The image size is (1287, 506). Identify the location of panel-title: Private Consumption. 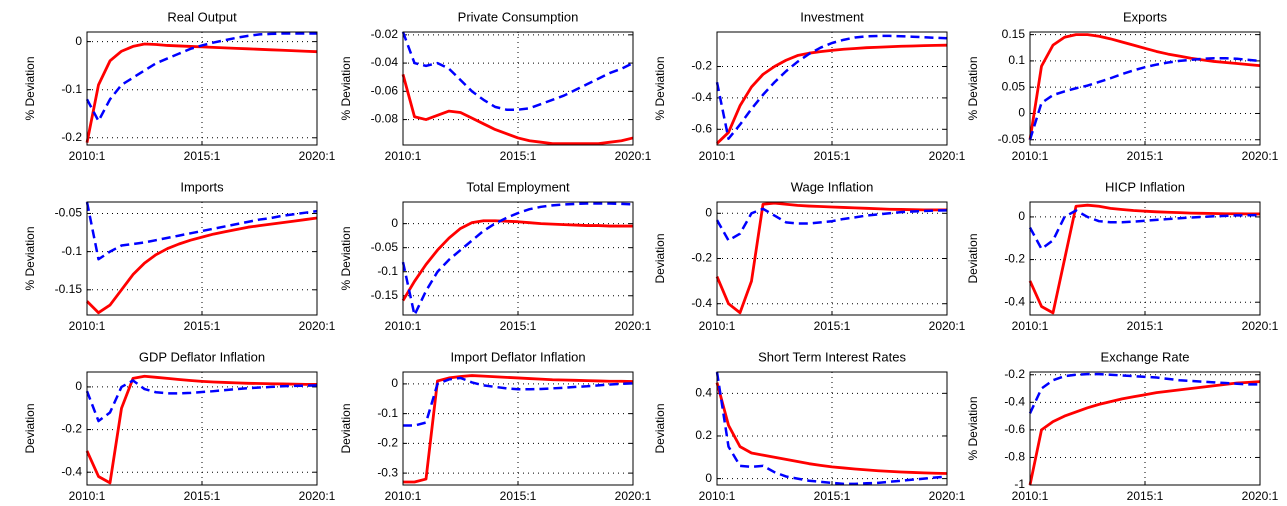
(518, 16).